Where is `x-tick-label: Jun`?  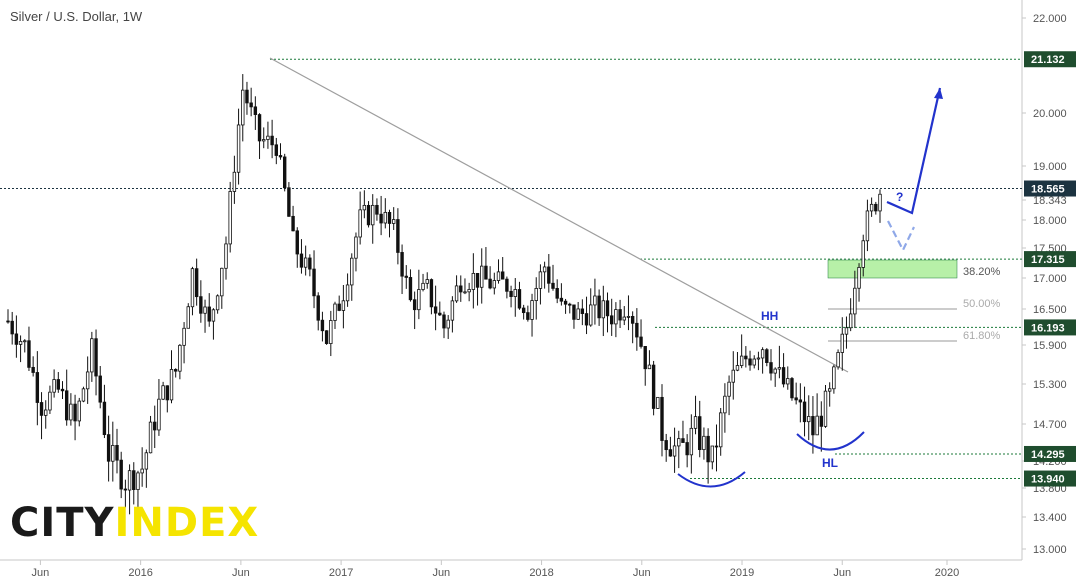 x-tick-label: Jun is located at coordinates (642, 573).